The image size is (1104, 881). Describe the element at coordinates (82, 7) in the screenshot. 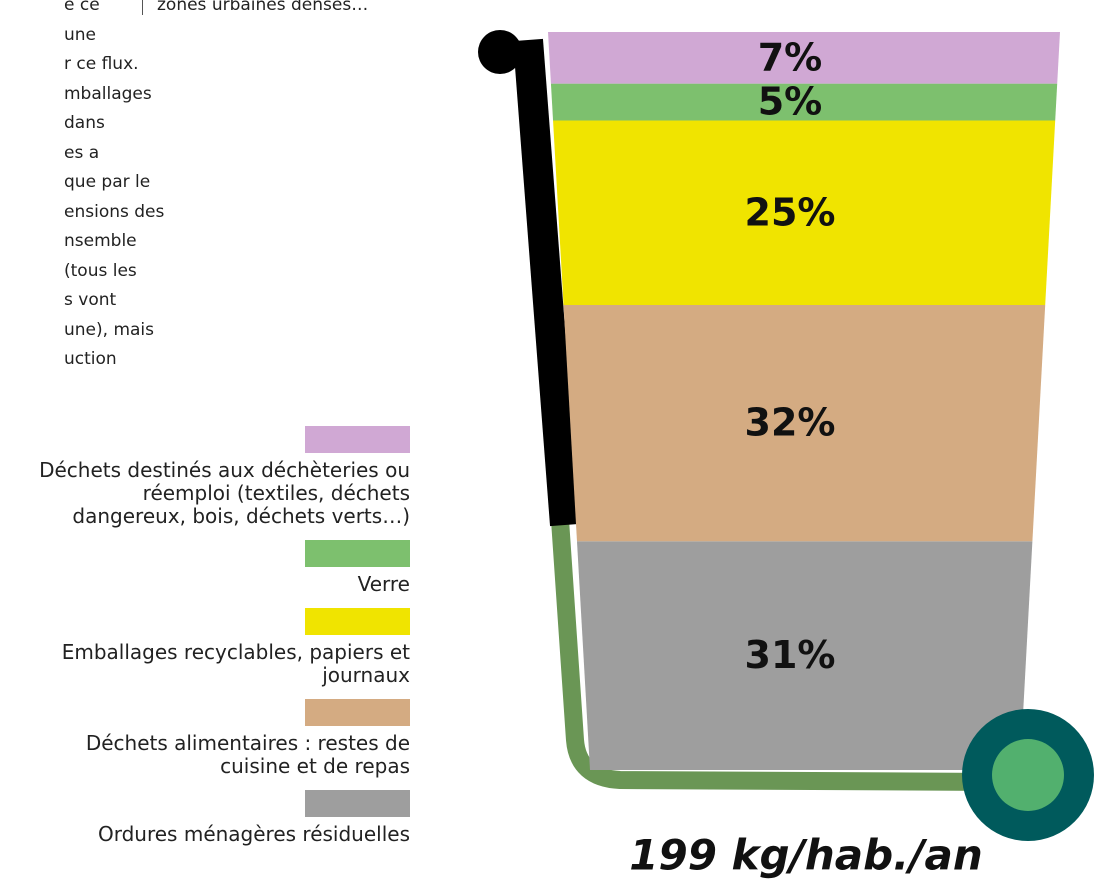

I see `text-line: e ce` at that location.